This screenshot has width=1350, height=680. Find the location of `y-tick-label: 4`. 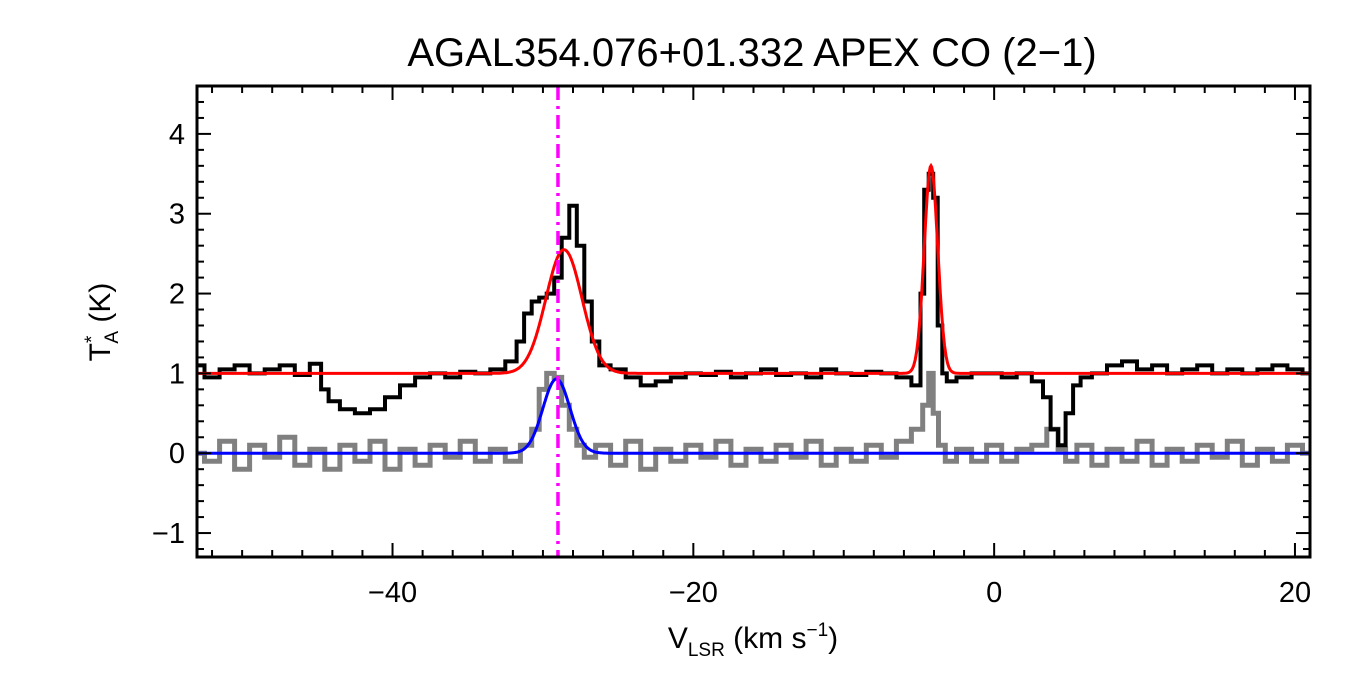

y-tick-label: 4 is located at coordinates (177, 135).